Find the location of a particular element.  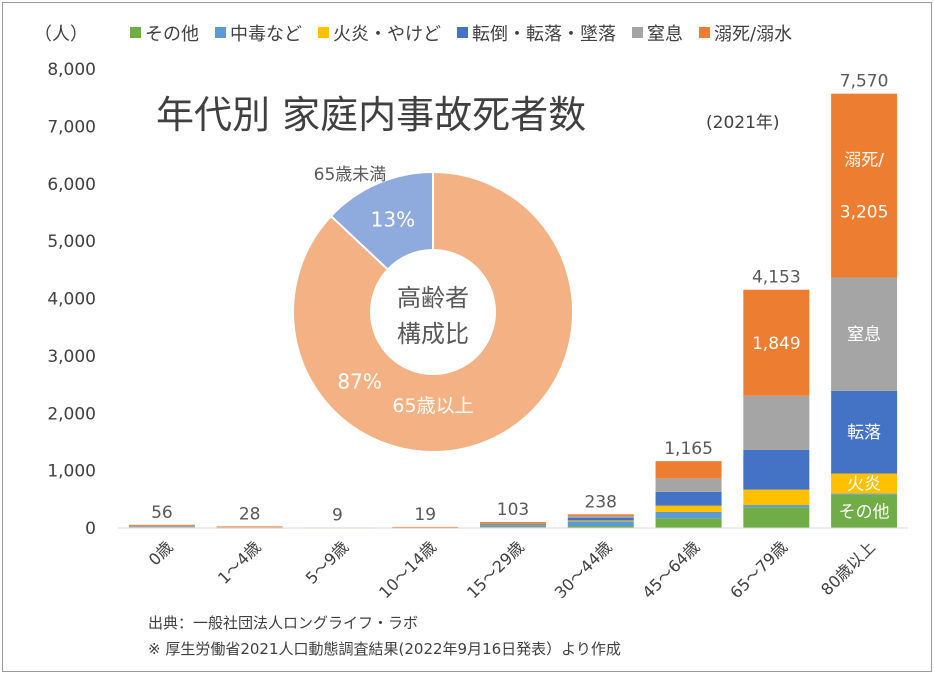

donut-name-label: 65歳未満 is located at coordinates (350, 175).